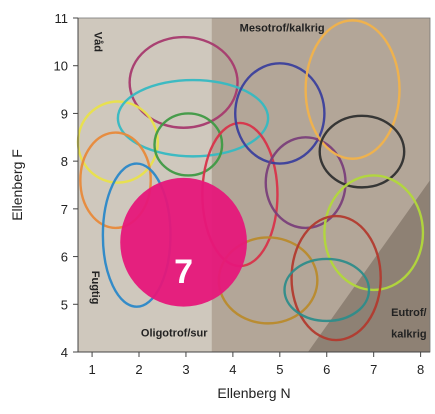  What do you see at coordinates (64, 257) in the screenshot?
I see `y-tick-label: 6` at bounding box center [64, 257].